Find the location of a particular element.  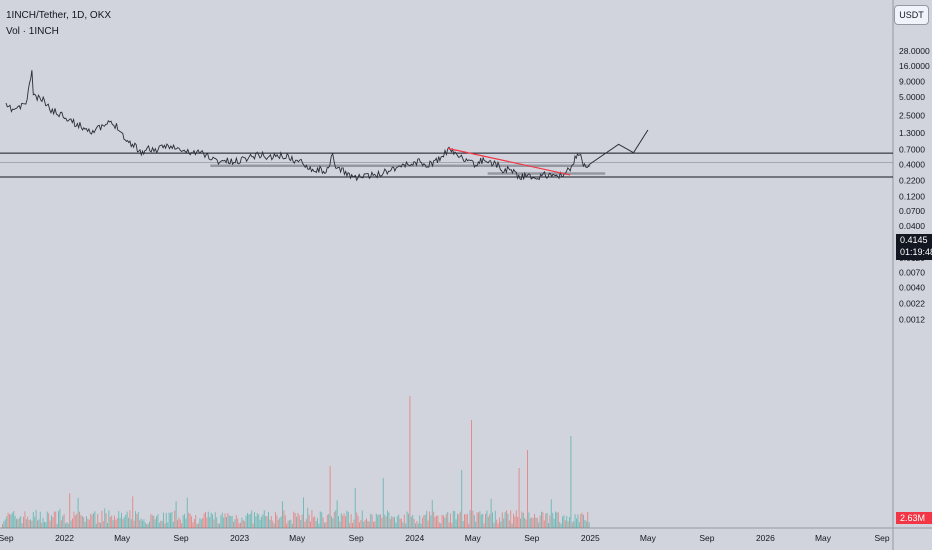

trendline is located at coordinates (509, 161).